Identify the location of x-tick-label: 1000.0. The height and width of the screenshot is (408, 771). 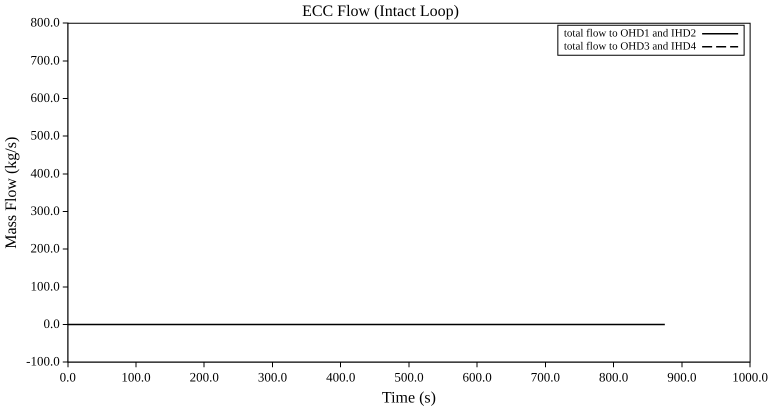
(750, 376).